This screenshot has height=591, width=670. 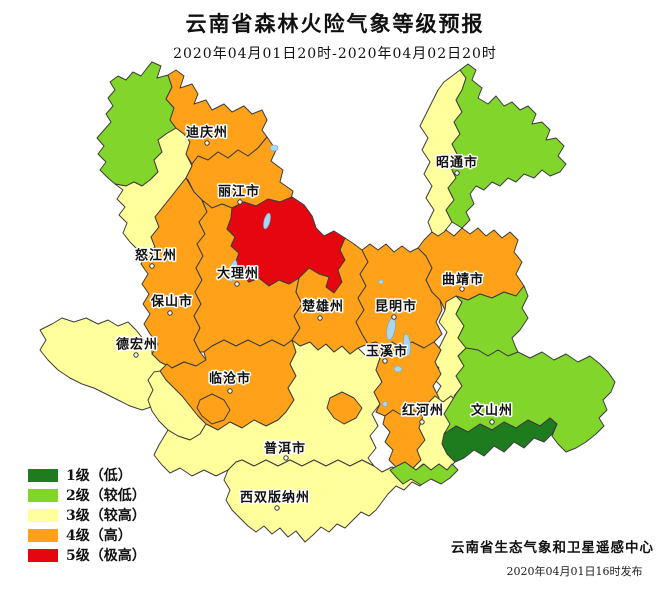 I want to click on region-label-group: 迪庆州, so click(x=206, y=134).